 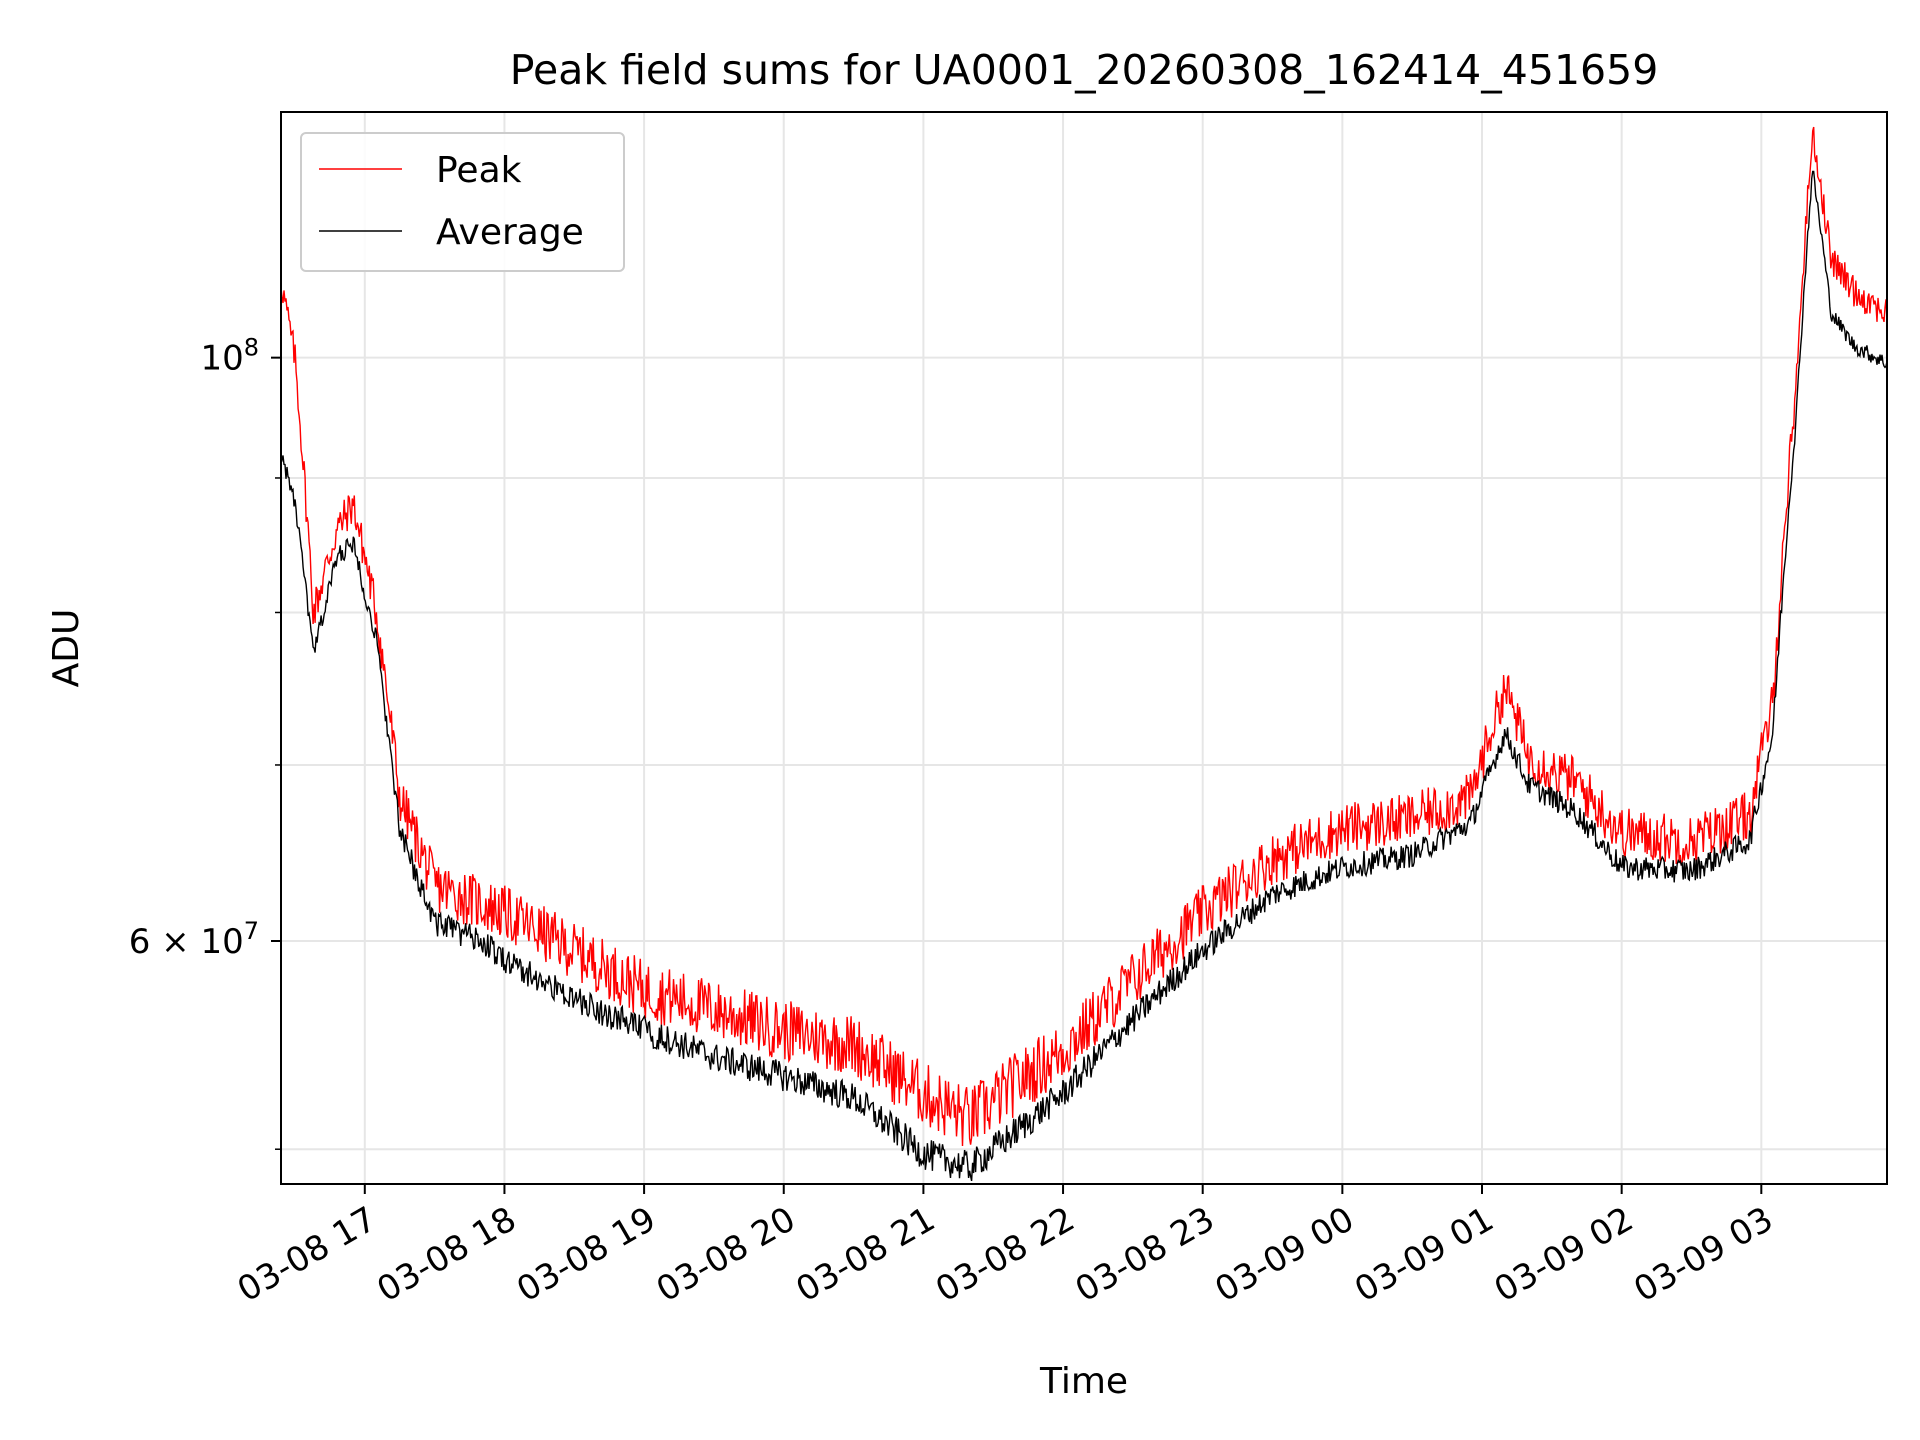 I want to click on y-tick-label: 108, so click(x=229, y=356).